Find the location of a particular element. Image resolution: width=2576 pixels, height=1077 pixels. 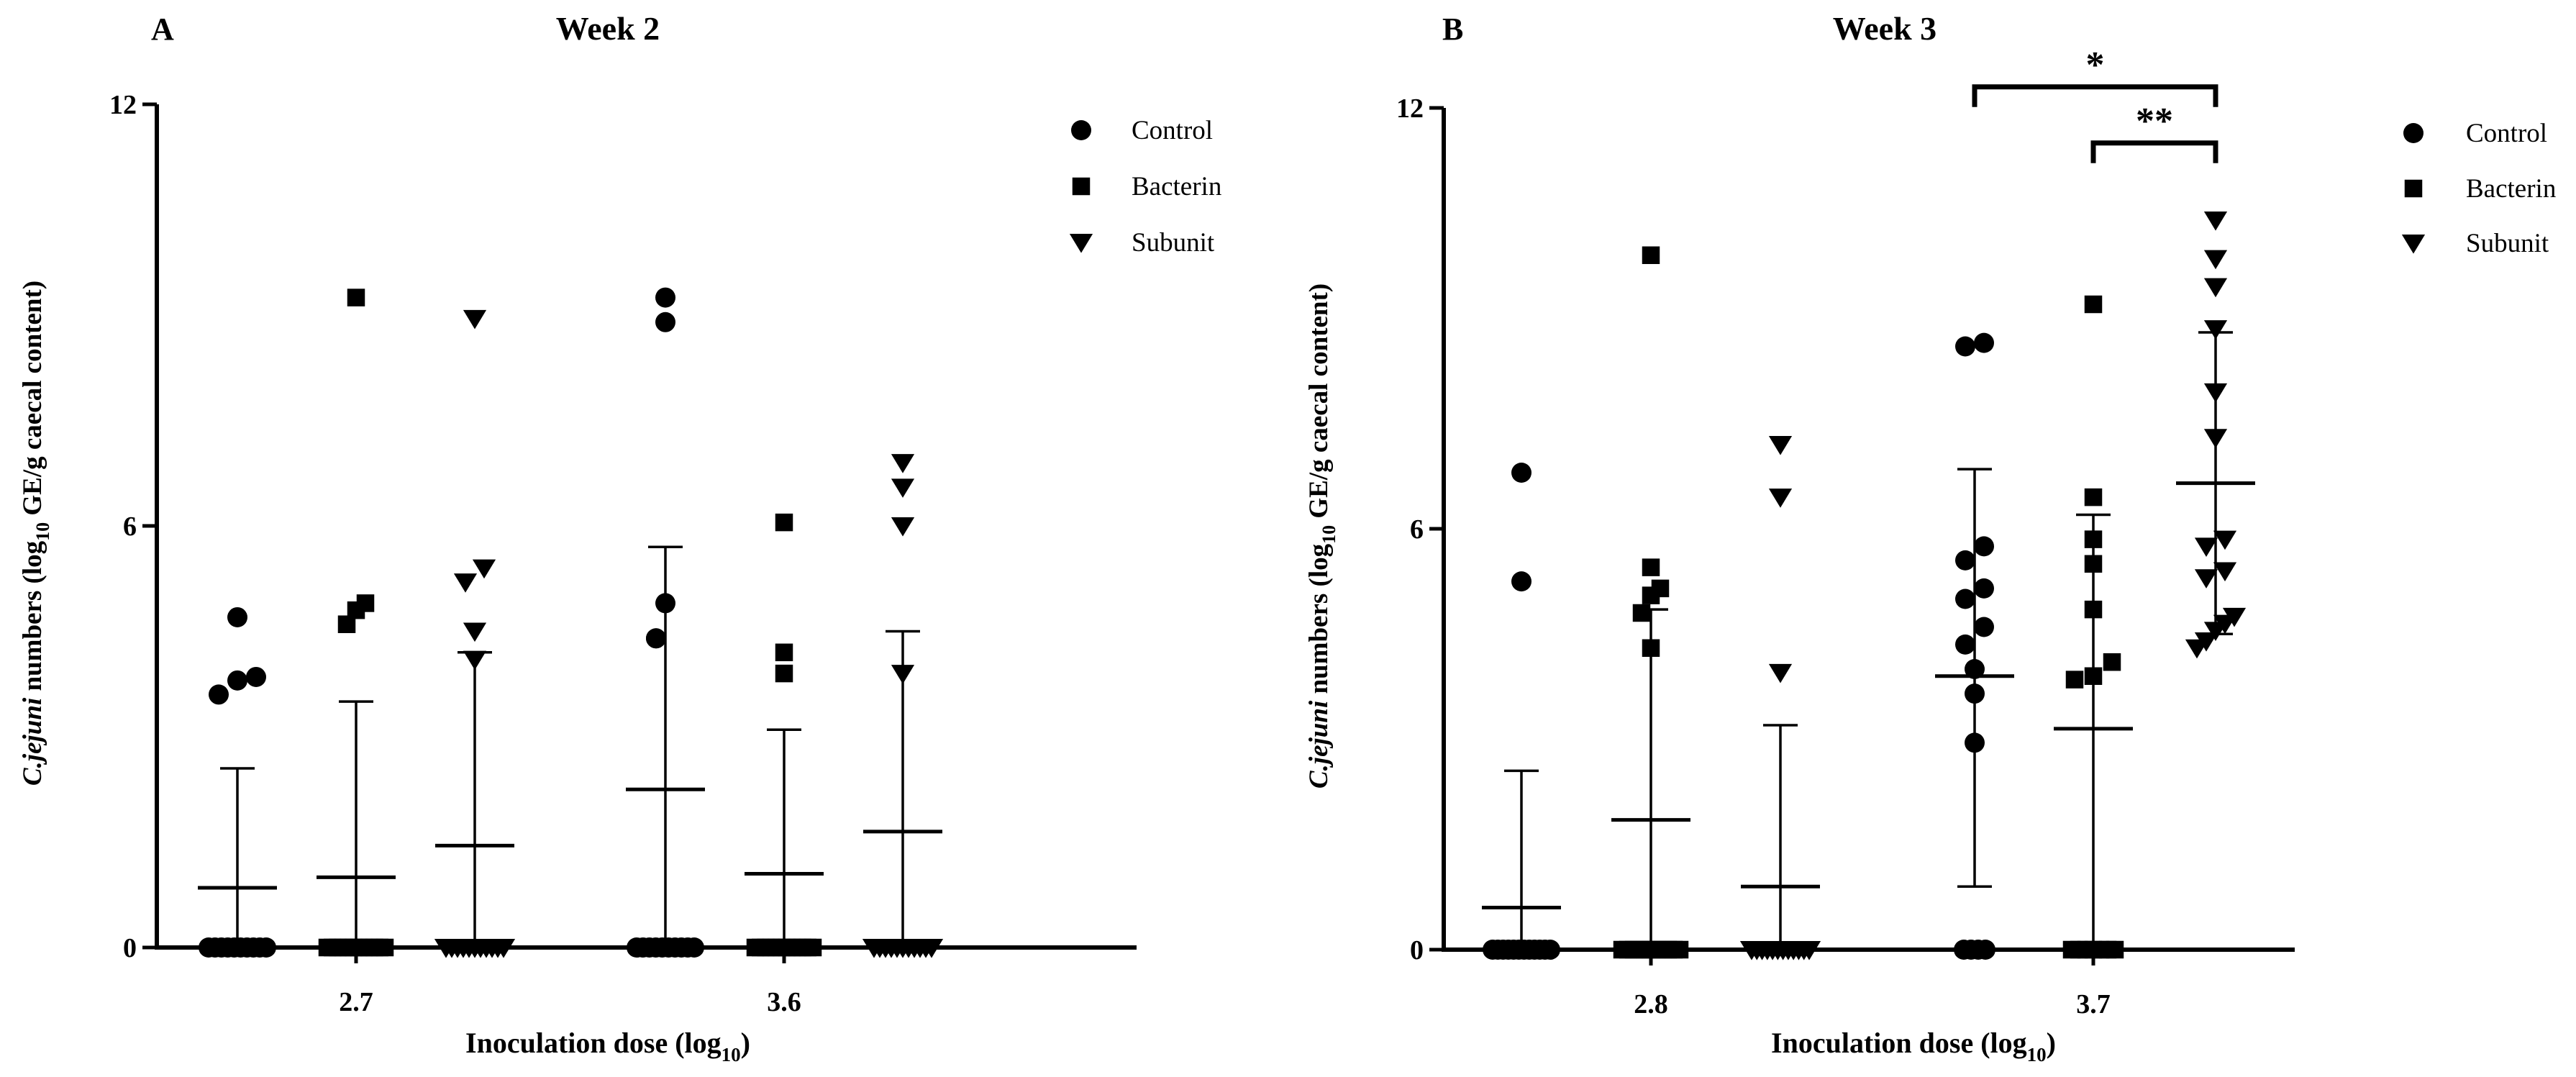

significance-label: ** is located at coordinates (2154, 122).